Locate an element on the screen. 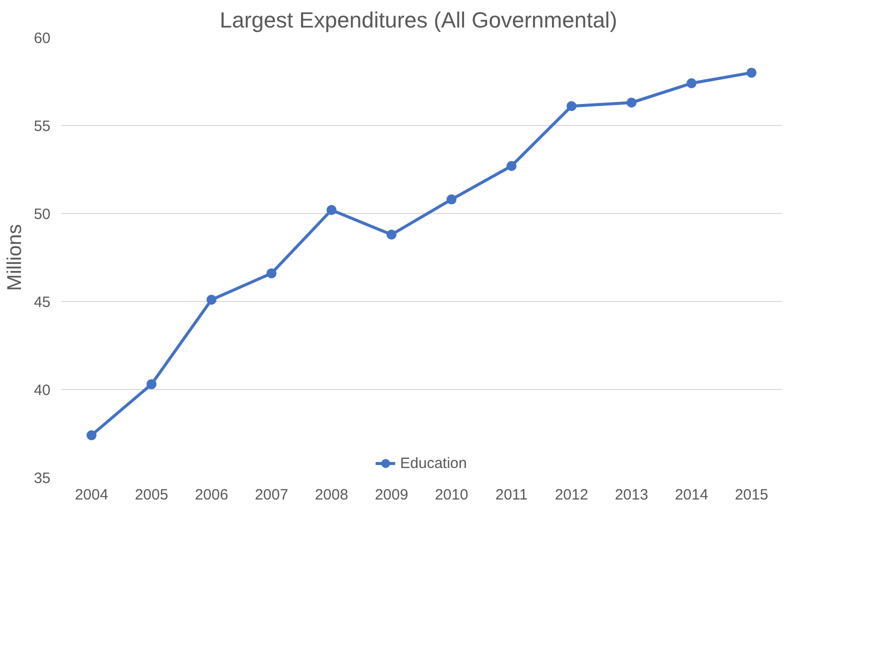 The height and width of the screenshot is (666, 886). x-tick-label: 2012 is located at coordinates (571, 495).